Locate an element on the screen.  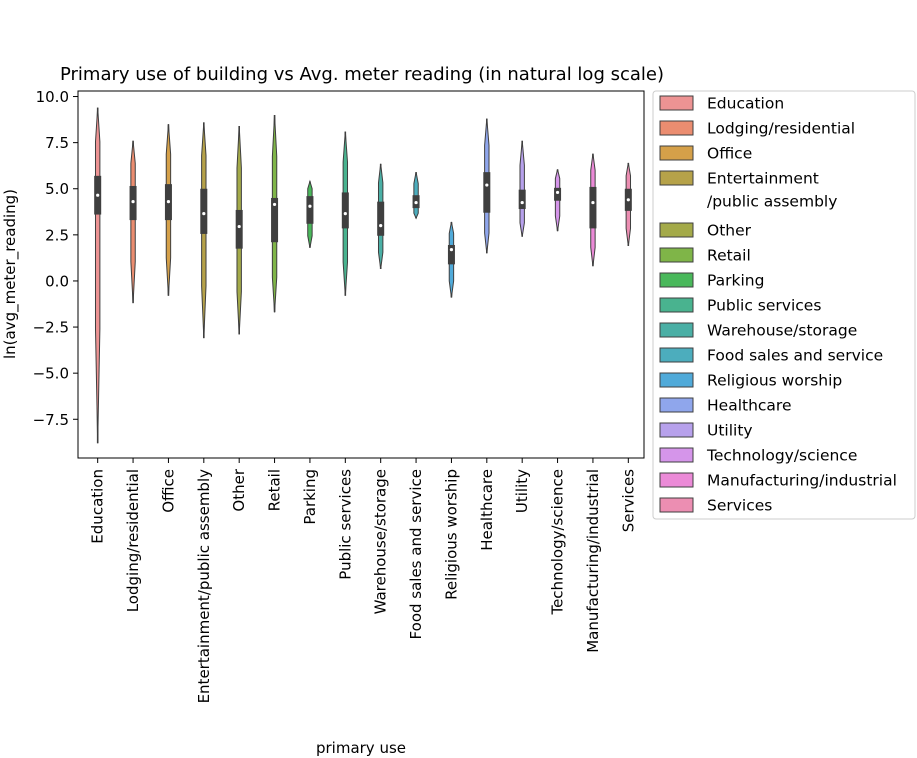
legend-entry: Lodging/residential is located at coordinates (757, 129).